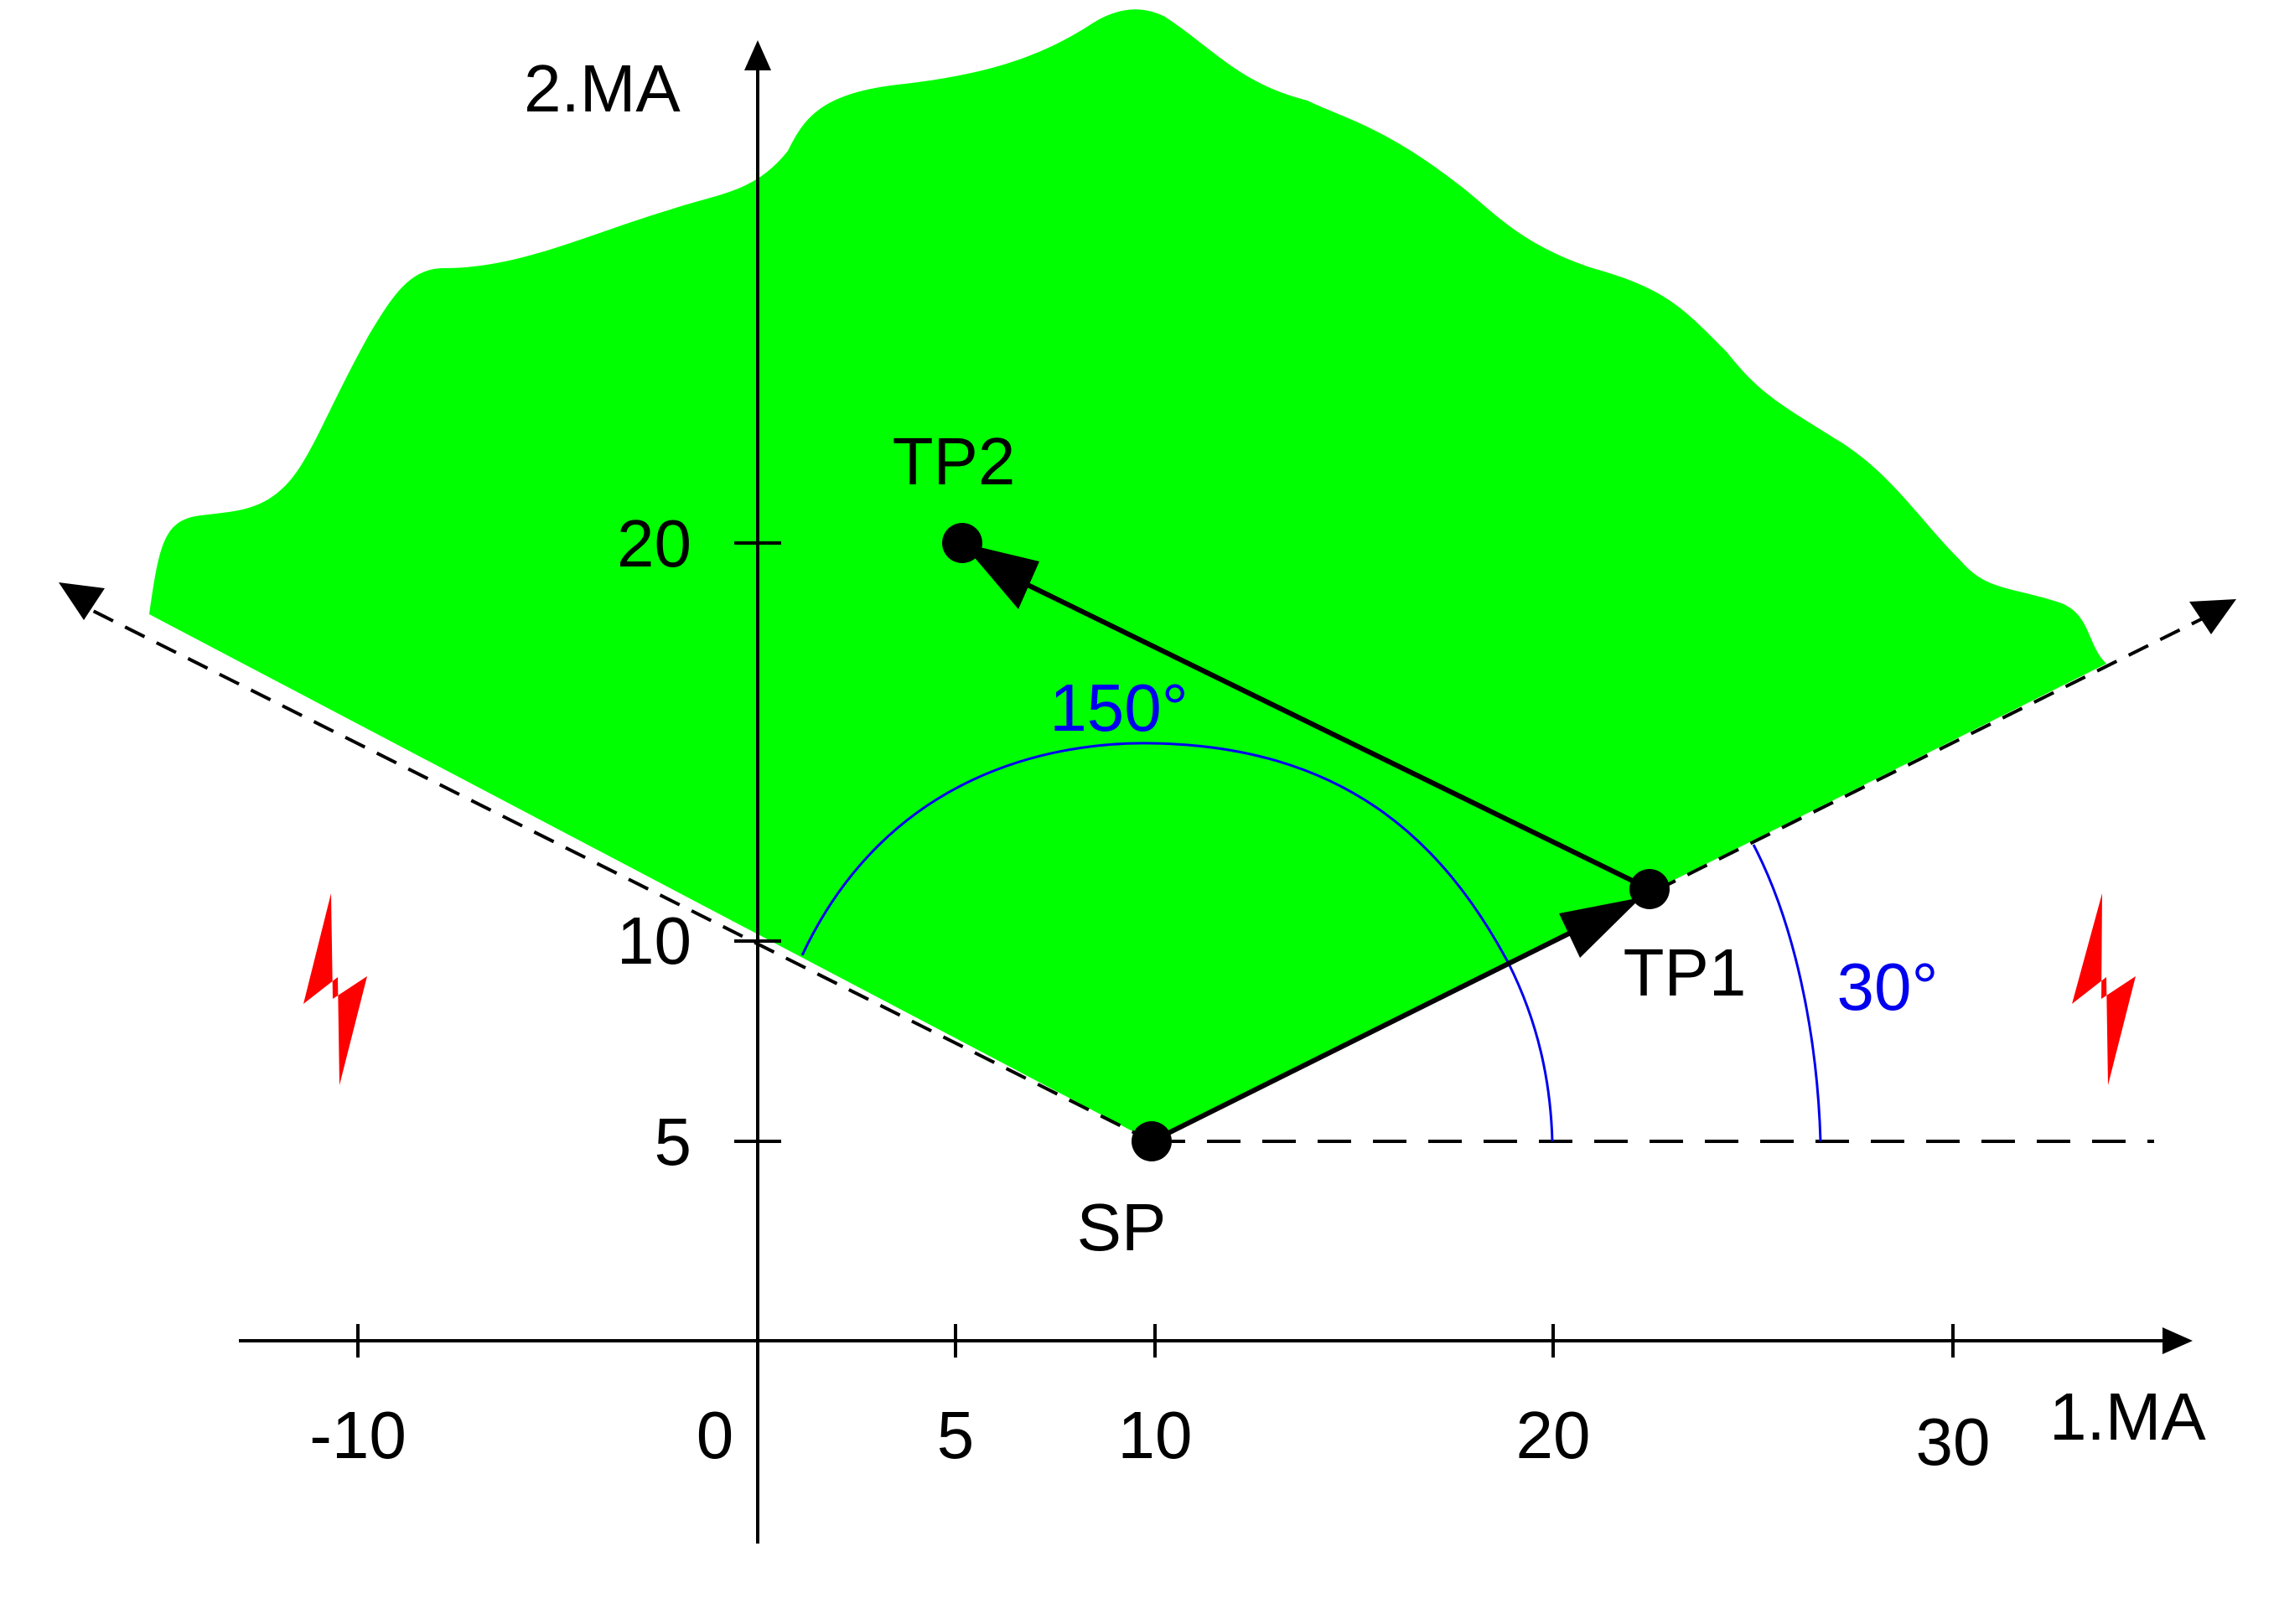 The width and height of the screenshot is (2279, 1624). I want to click on angle-label-30: 30°, so click(1888, 986).